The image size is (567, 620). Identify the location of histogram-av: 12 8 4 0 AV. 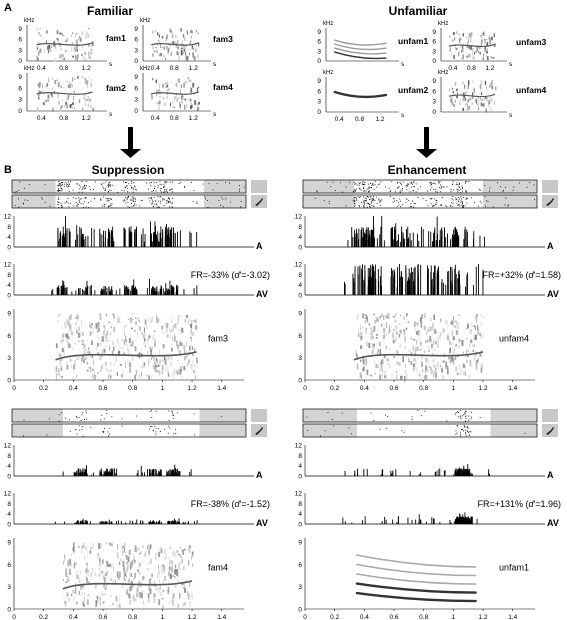
(136, 510).